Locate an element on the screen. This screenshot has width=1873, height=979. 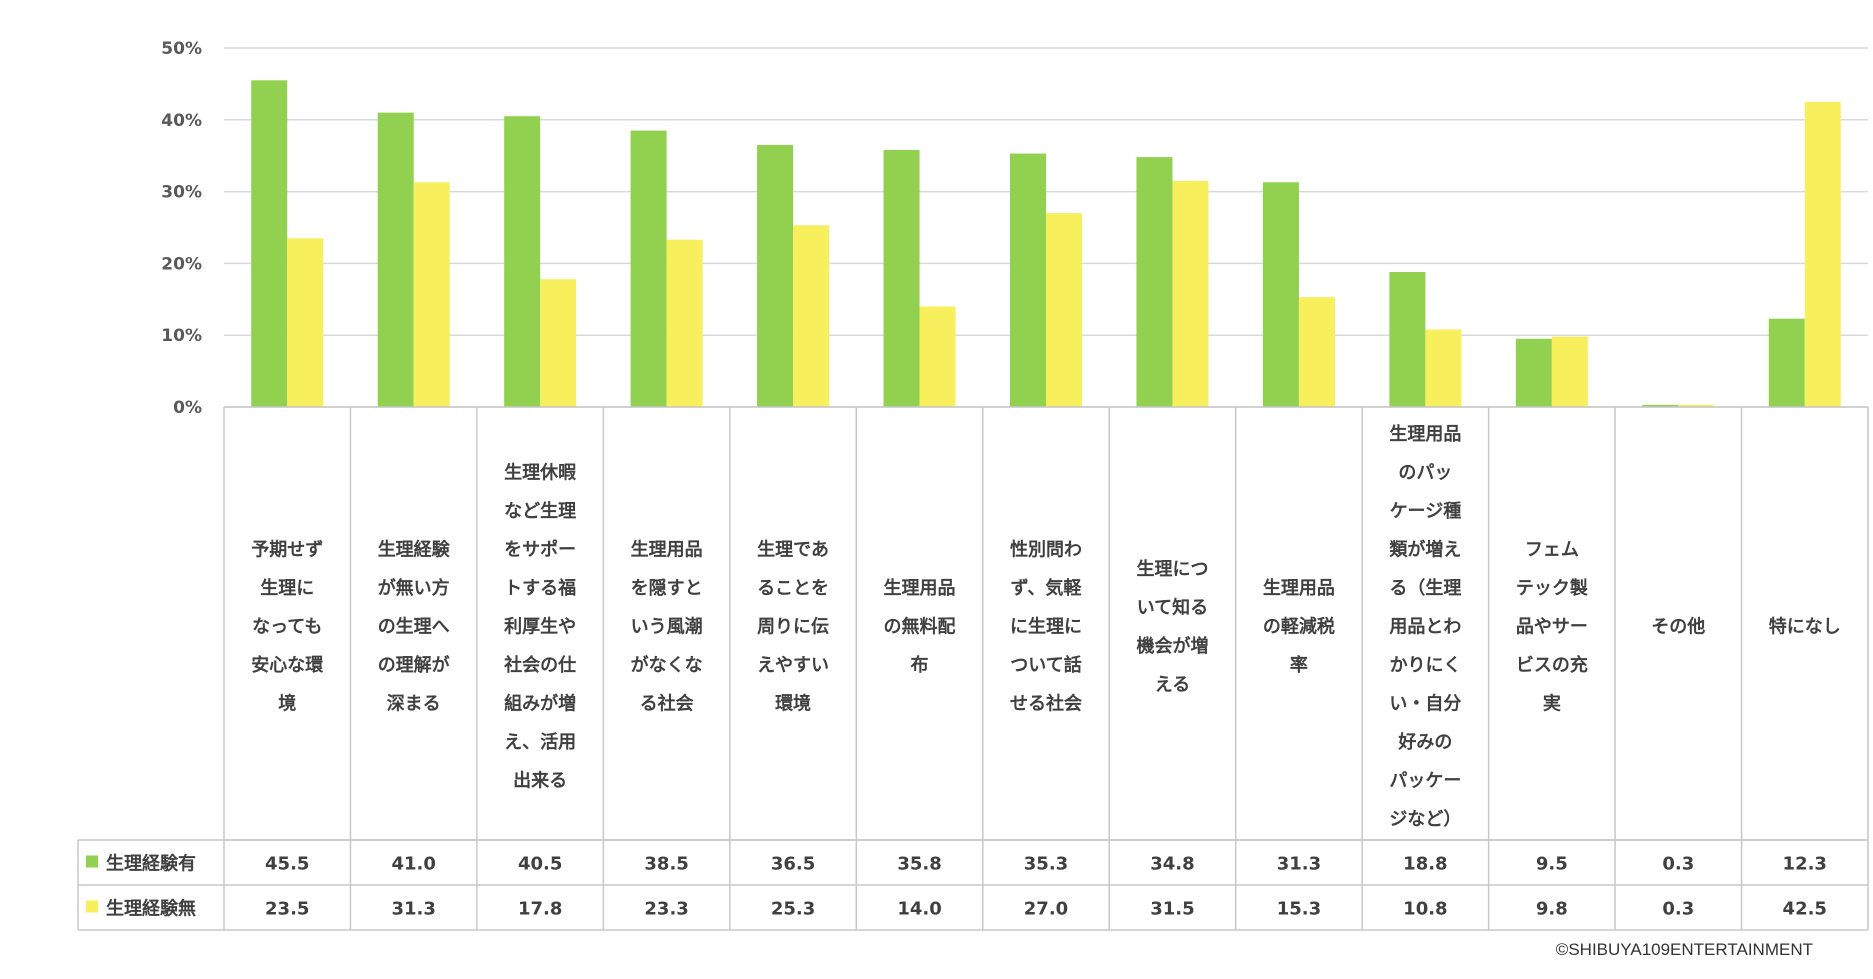
y-tick-label: 40% is located at coordinates (181, 121).